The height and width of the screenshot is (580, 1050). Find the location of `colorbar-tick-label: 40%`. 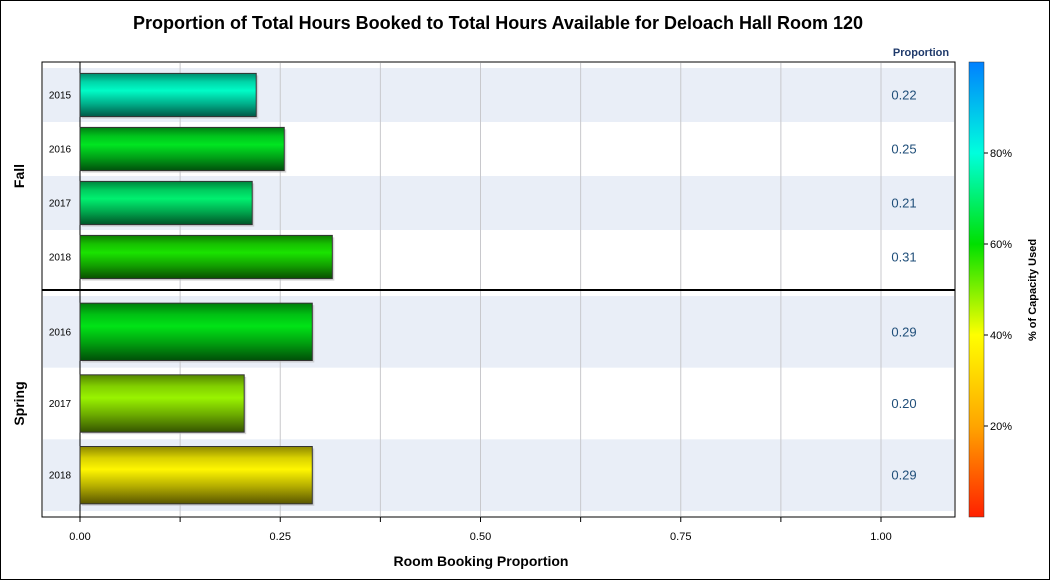

colorbar-tick-label: 40% is located at coordinates (1001, 336).